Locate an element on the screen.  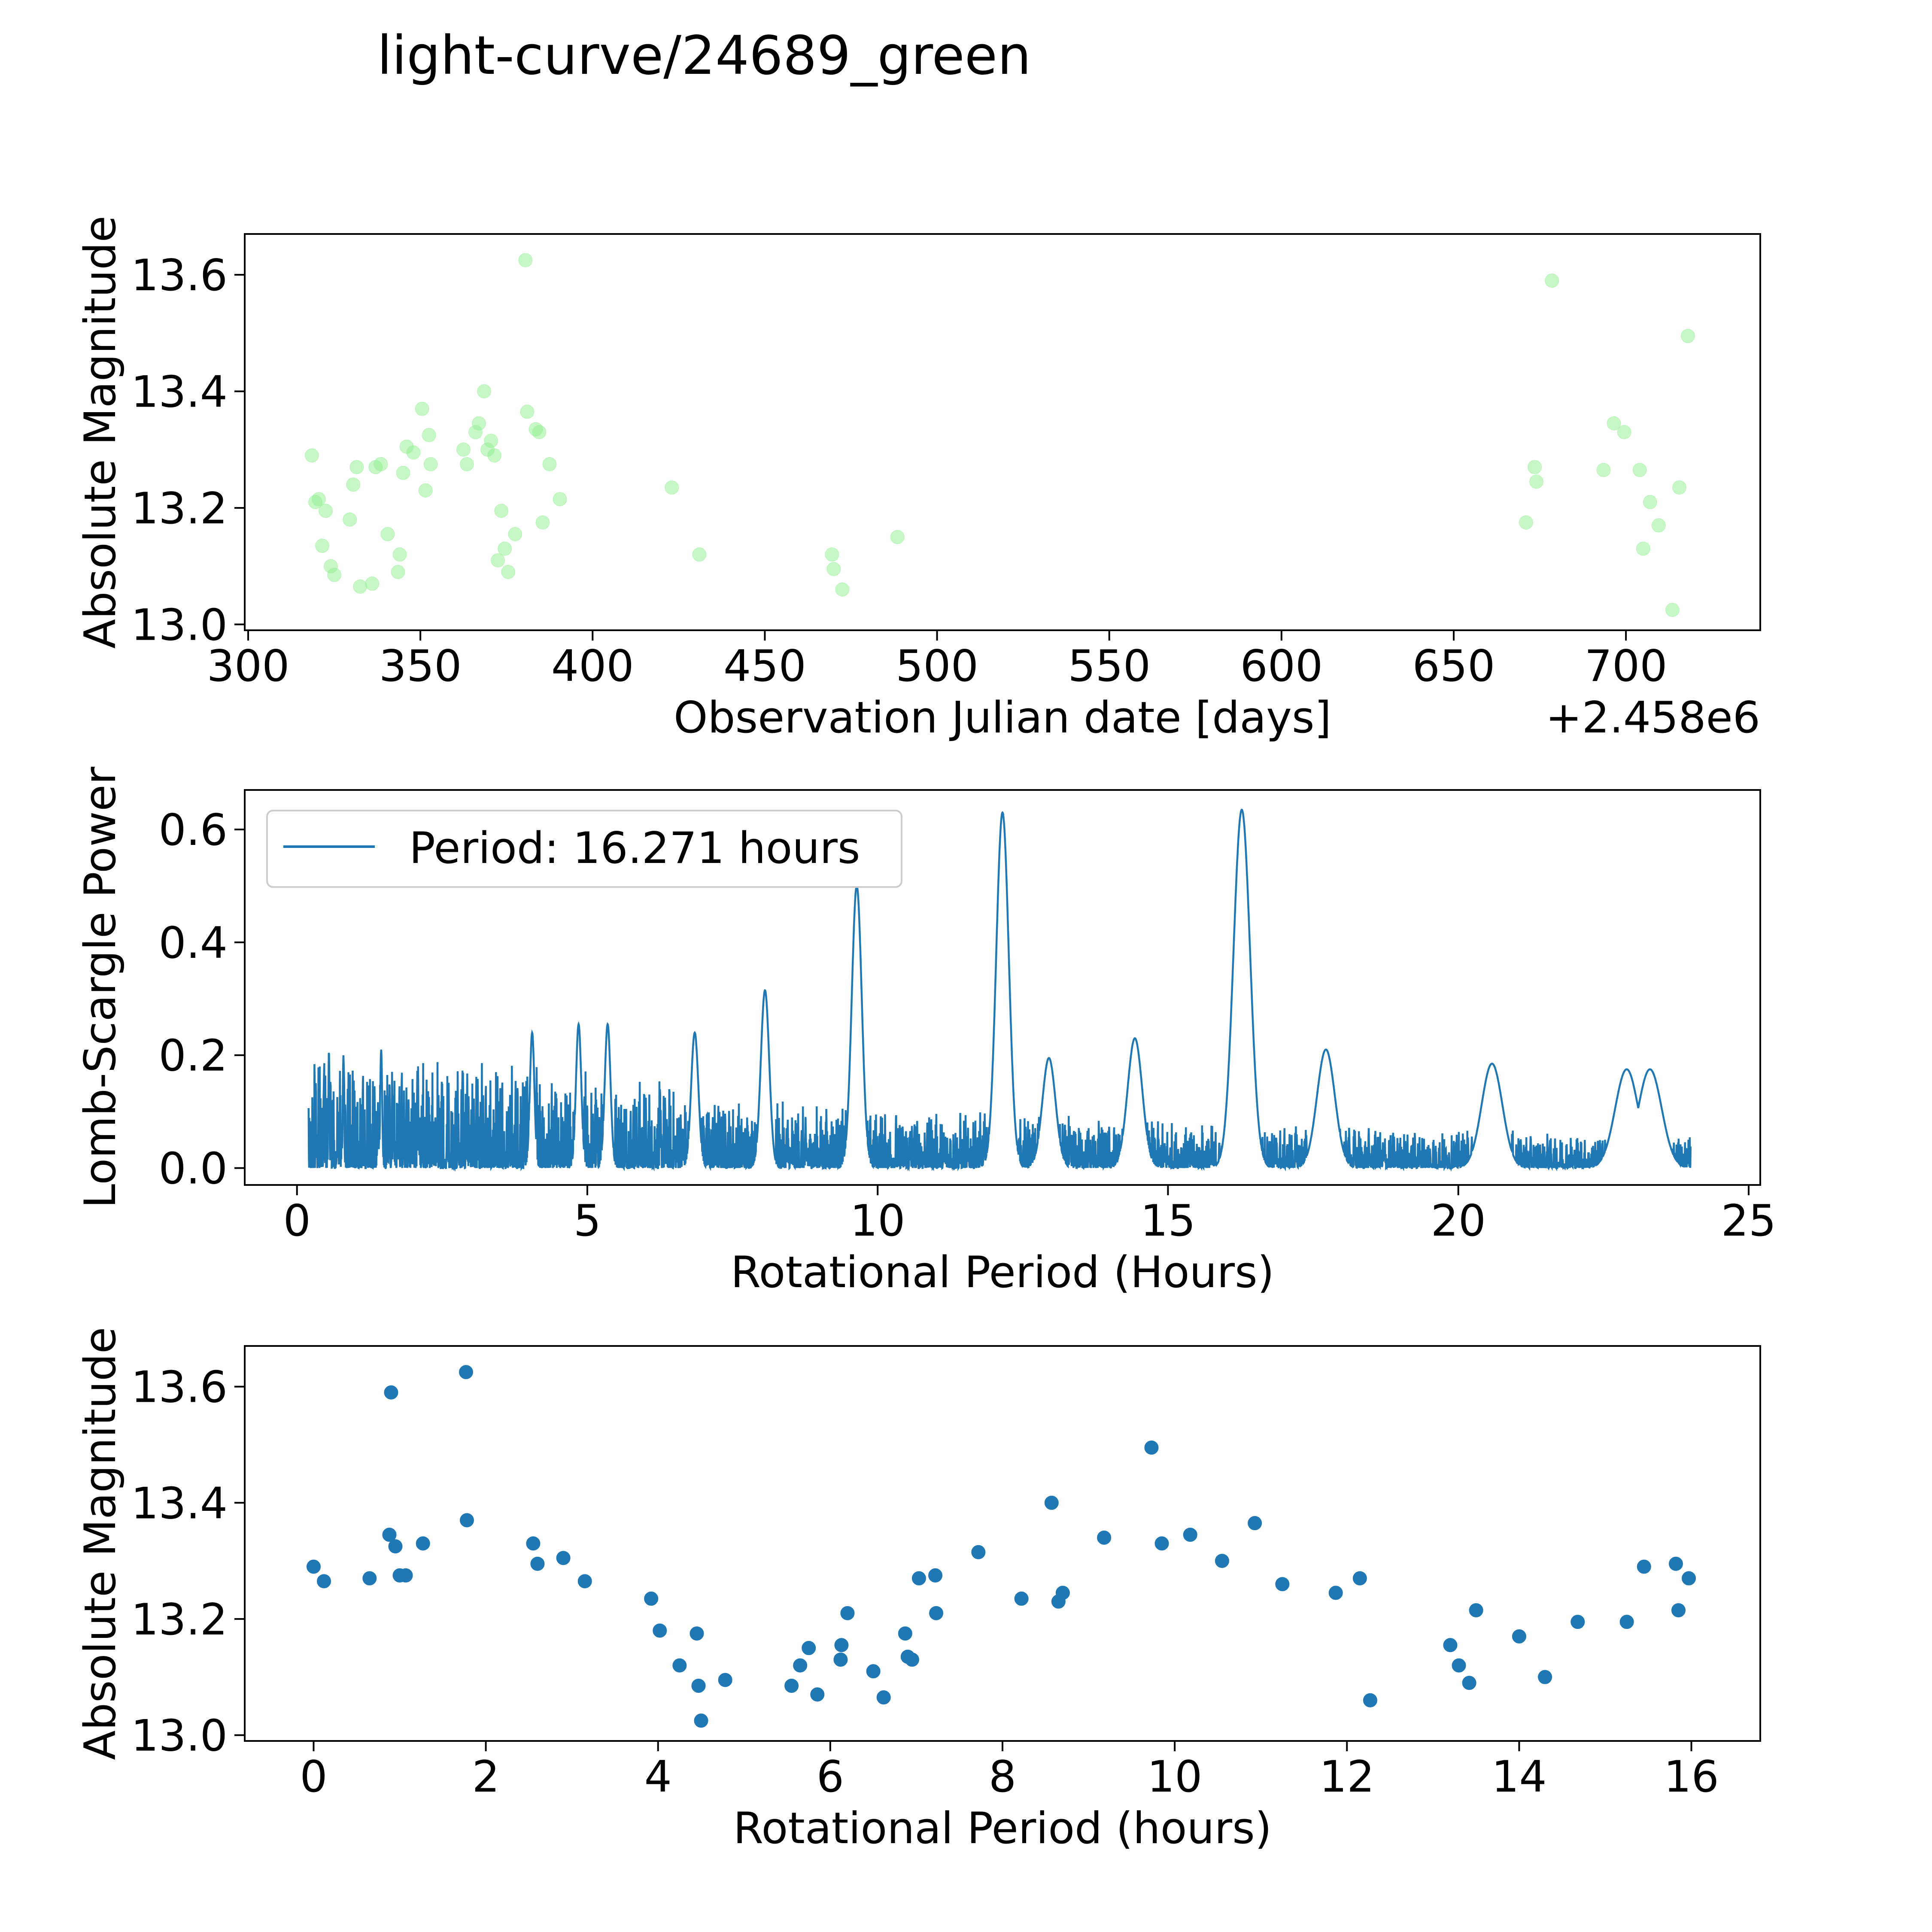
x-tick-label: 450 is located at coordinates (764, 666).